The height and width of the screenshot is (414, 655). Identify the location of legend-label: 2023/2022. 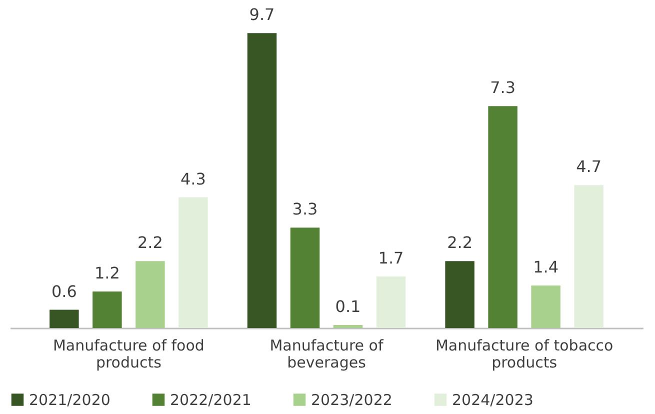
(351, 399).